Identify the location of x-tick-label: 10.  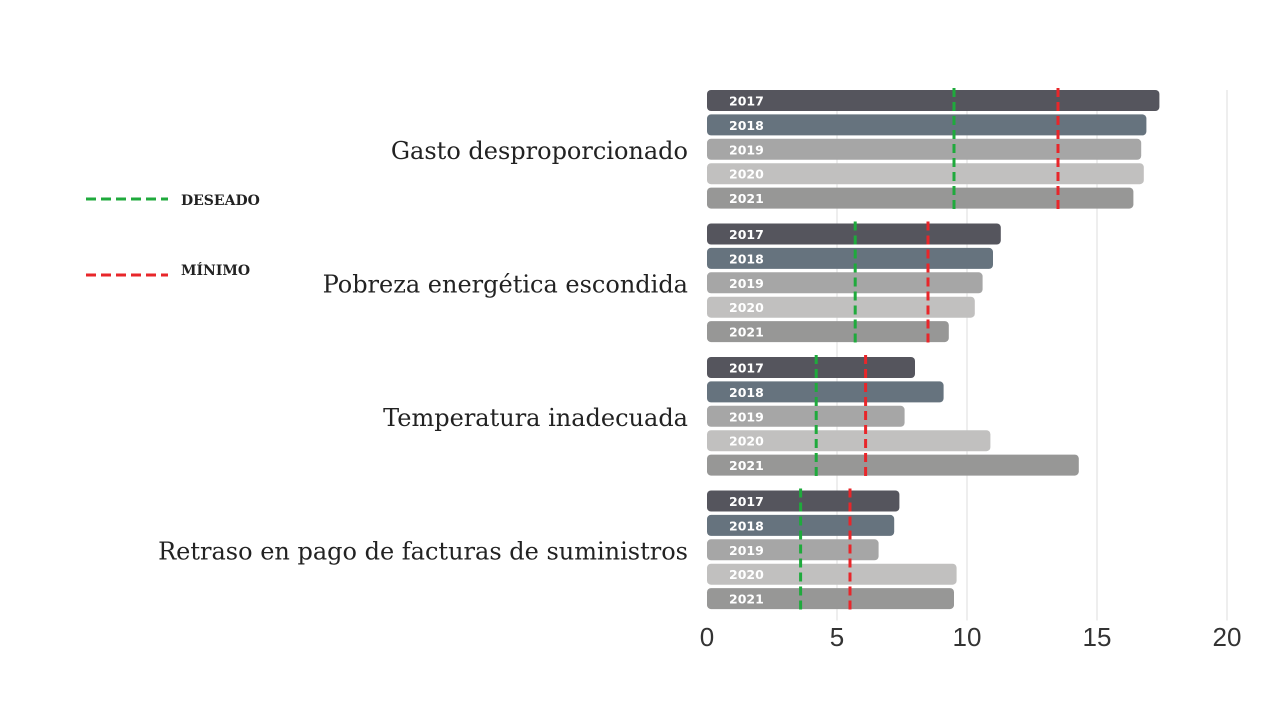
(967, 637).